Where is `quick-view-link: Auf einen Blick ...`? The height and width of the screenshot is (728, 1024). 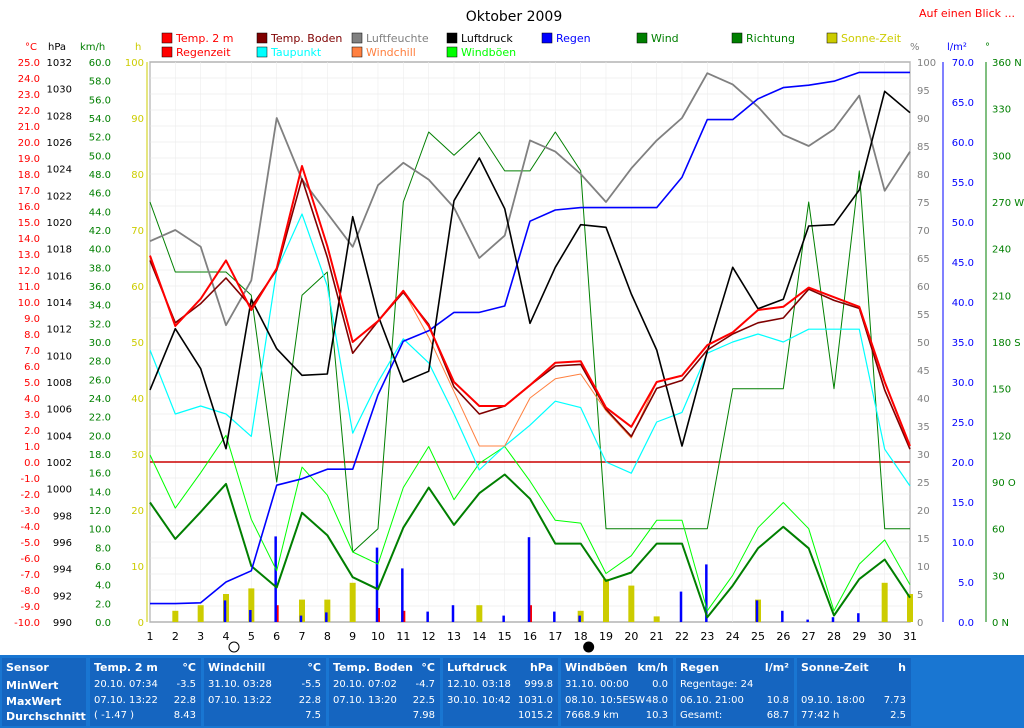
quick-view-link: Auf einen Blick ... is located at coordinates (967, 13).